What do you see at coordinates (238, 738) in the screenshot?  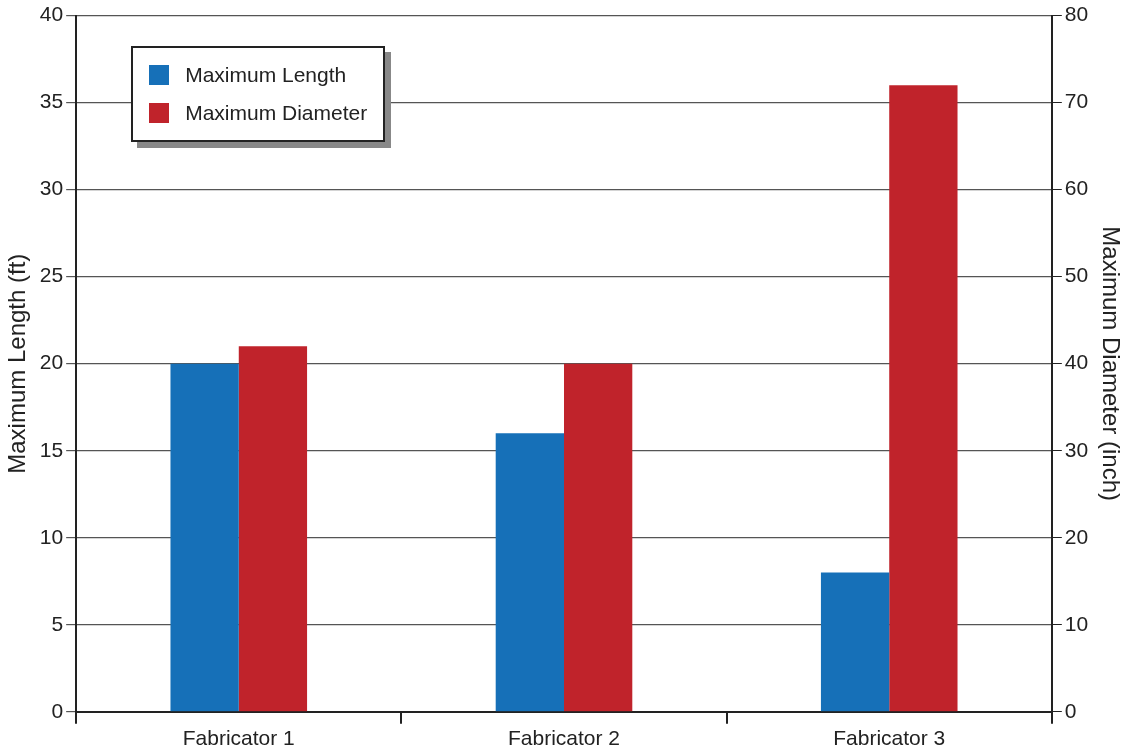 I see `x-tick-label: Fabricator 1` at bounding box center [238, 738].